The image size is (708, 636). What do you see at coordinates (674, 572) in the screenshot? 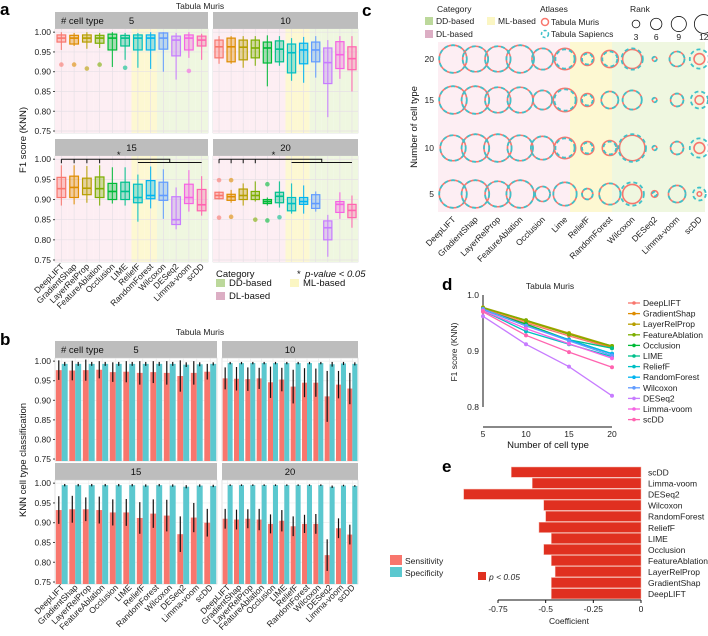
I see `y-category-label: LayerRelProp` at bounding box center [674, 572].